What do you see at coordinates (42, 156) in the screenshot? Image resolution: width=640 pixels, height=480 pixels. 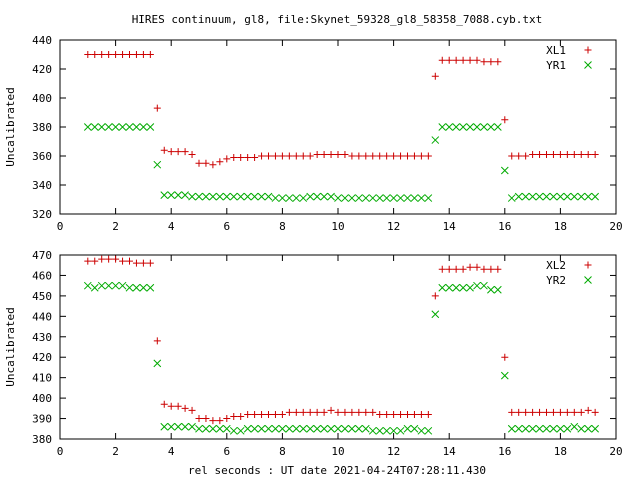 I see `y-tick-label: 360` at bounding box center [42, 156].